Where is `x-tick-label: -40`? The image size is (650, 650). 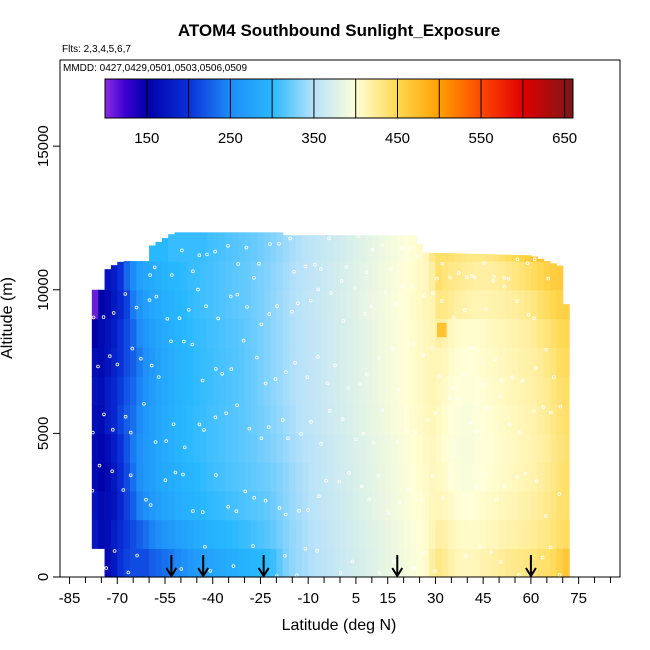 x-tick-label: -40 is located at coordinates (213, 598).